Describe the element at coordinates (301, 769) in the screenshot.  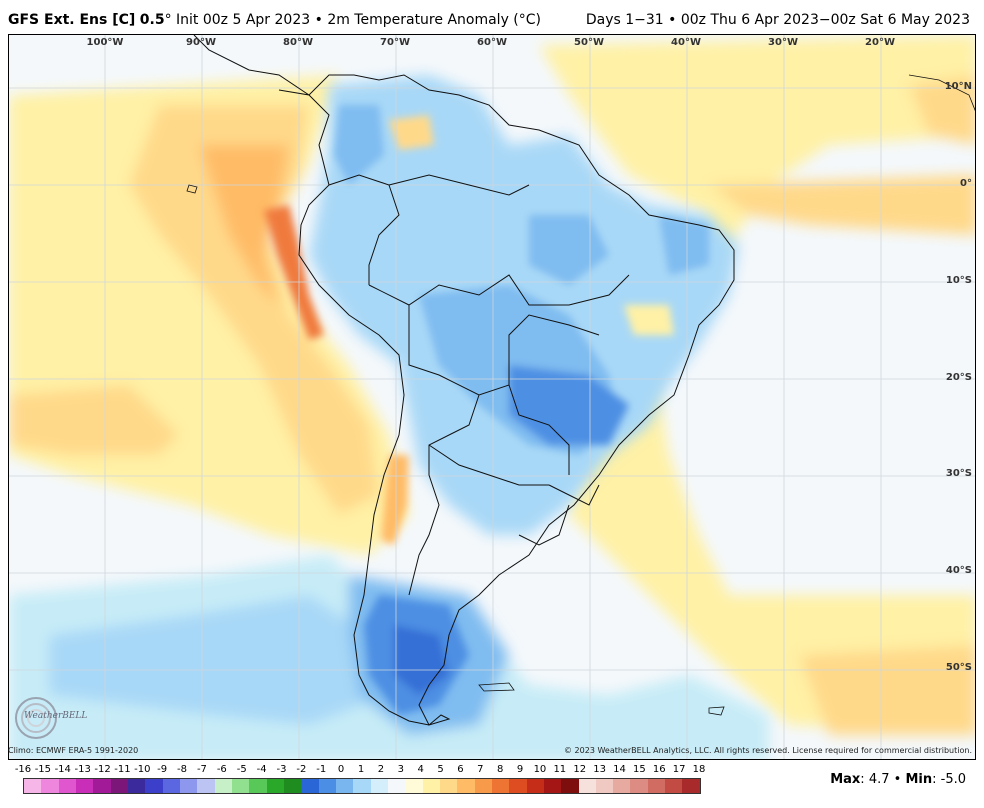
I see `colorbar-tick-label: -2` at that location.